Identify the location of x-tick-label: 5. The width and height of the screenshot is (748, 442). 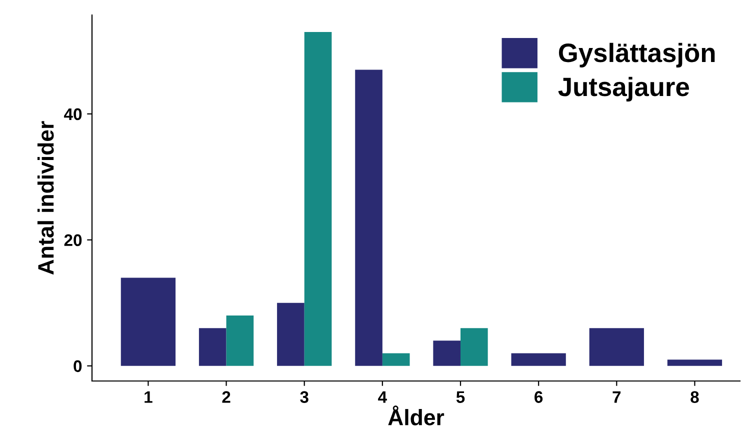
(460, 397).